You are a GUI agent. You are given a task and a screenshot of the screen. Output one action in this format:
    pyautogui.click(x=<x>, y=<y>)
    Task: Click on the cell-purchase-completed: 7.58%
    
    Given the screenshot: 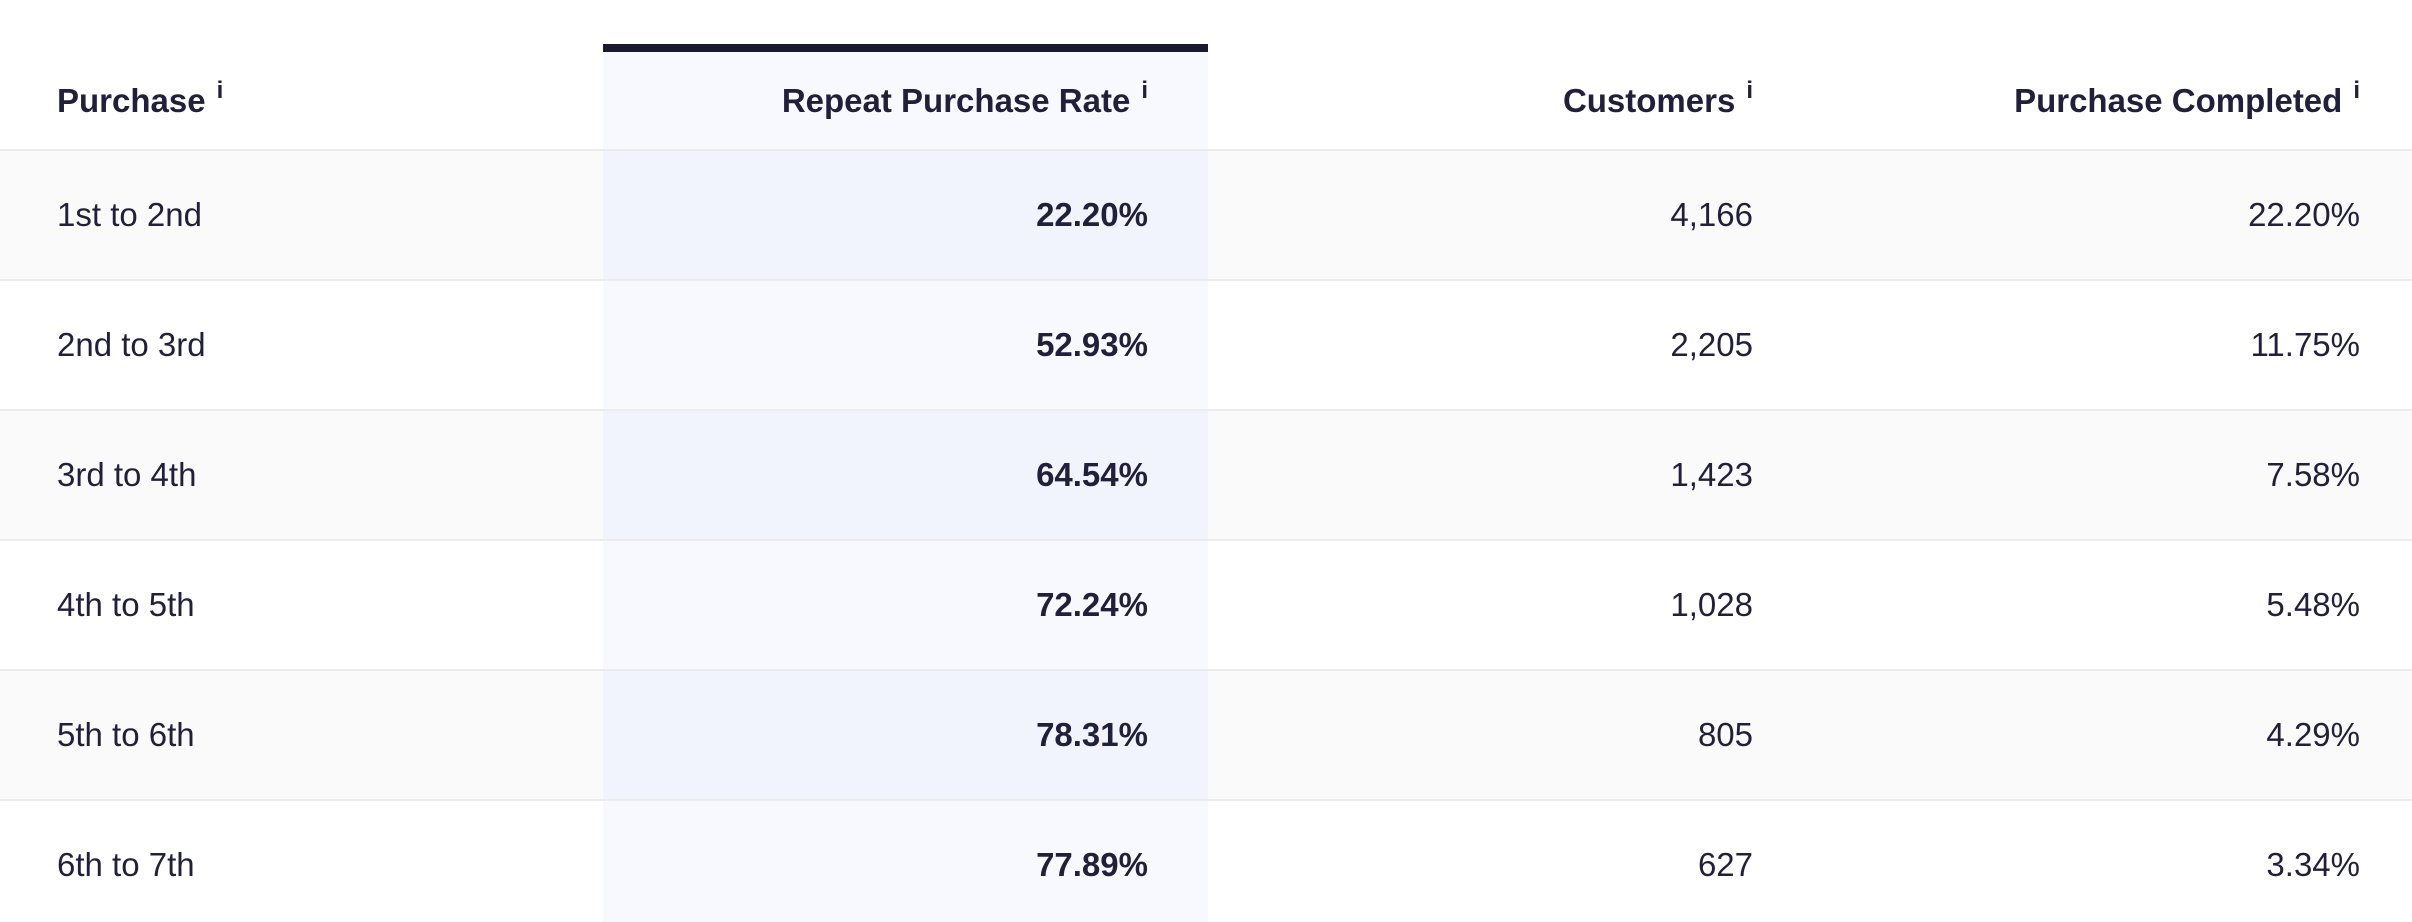 What is the action you would take?
    pyautogui.click(x=2313, y=474)
    